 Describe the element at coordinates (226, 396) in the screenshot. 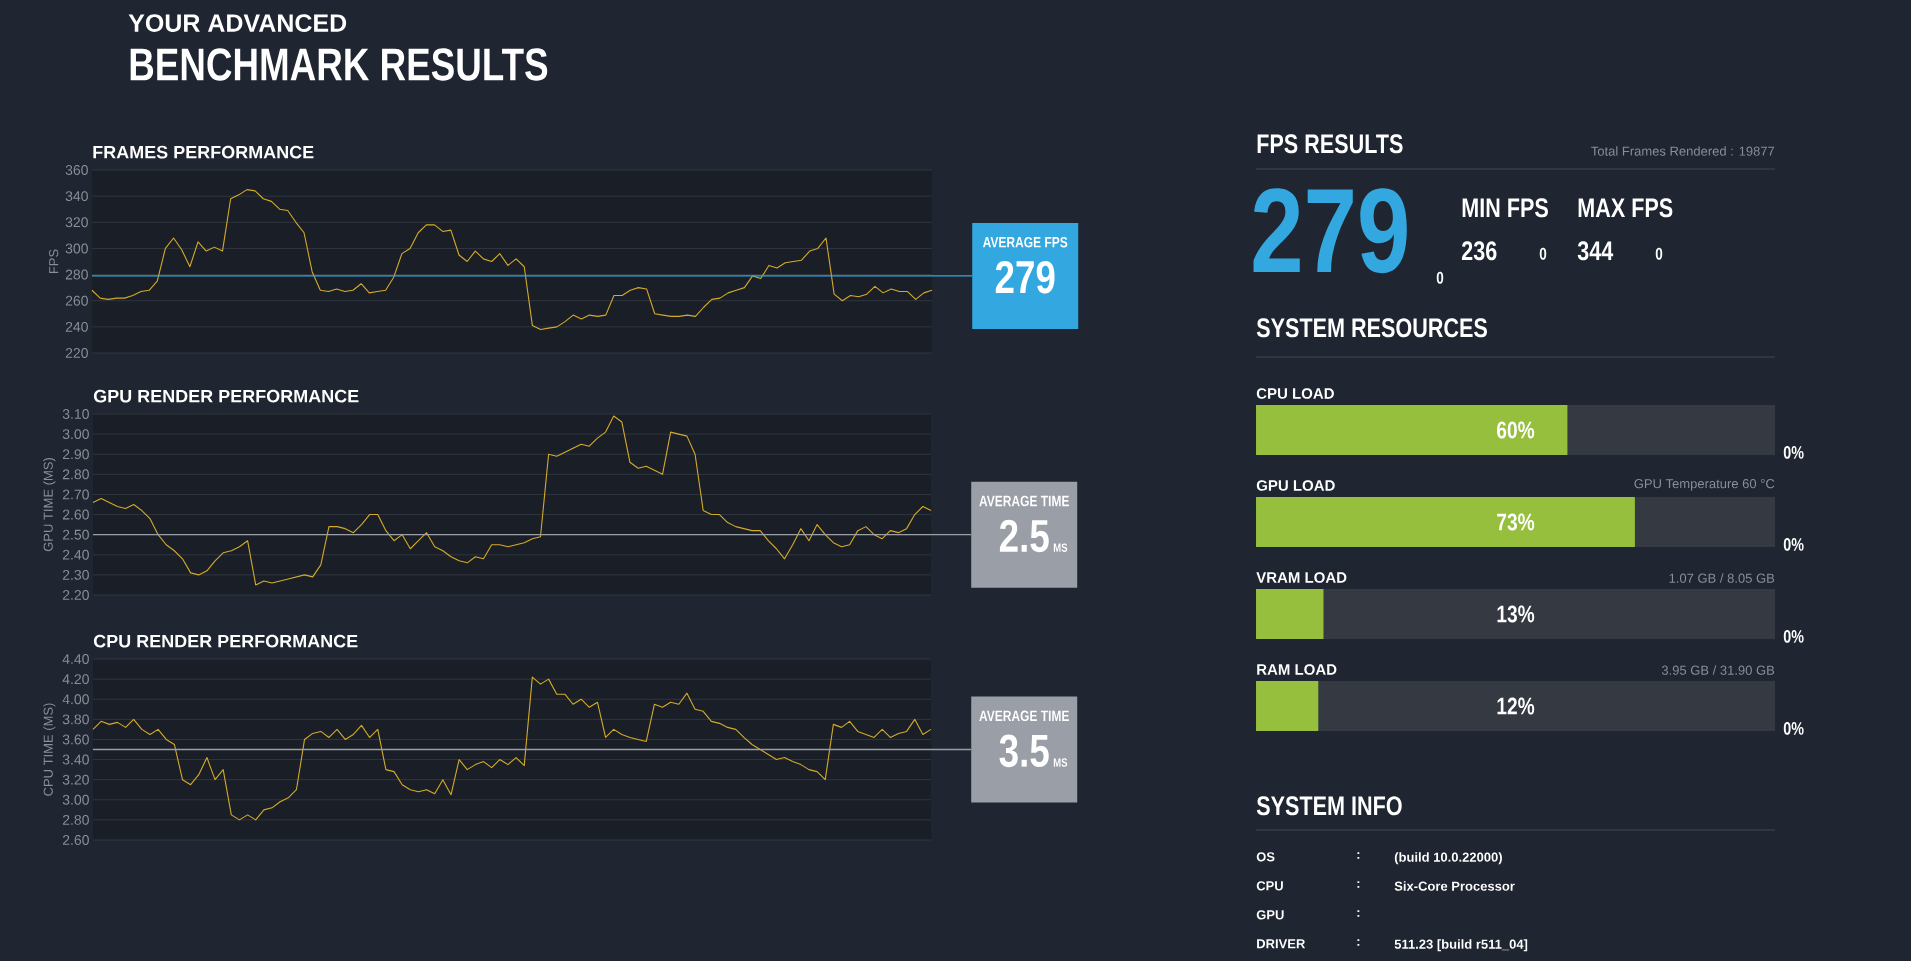

I see `chart-title: GPU RENDER PERFORMANCE` at that location.